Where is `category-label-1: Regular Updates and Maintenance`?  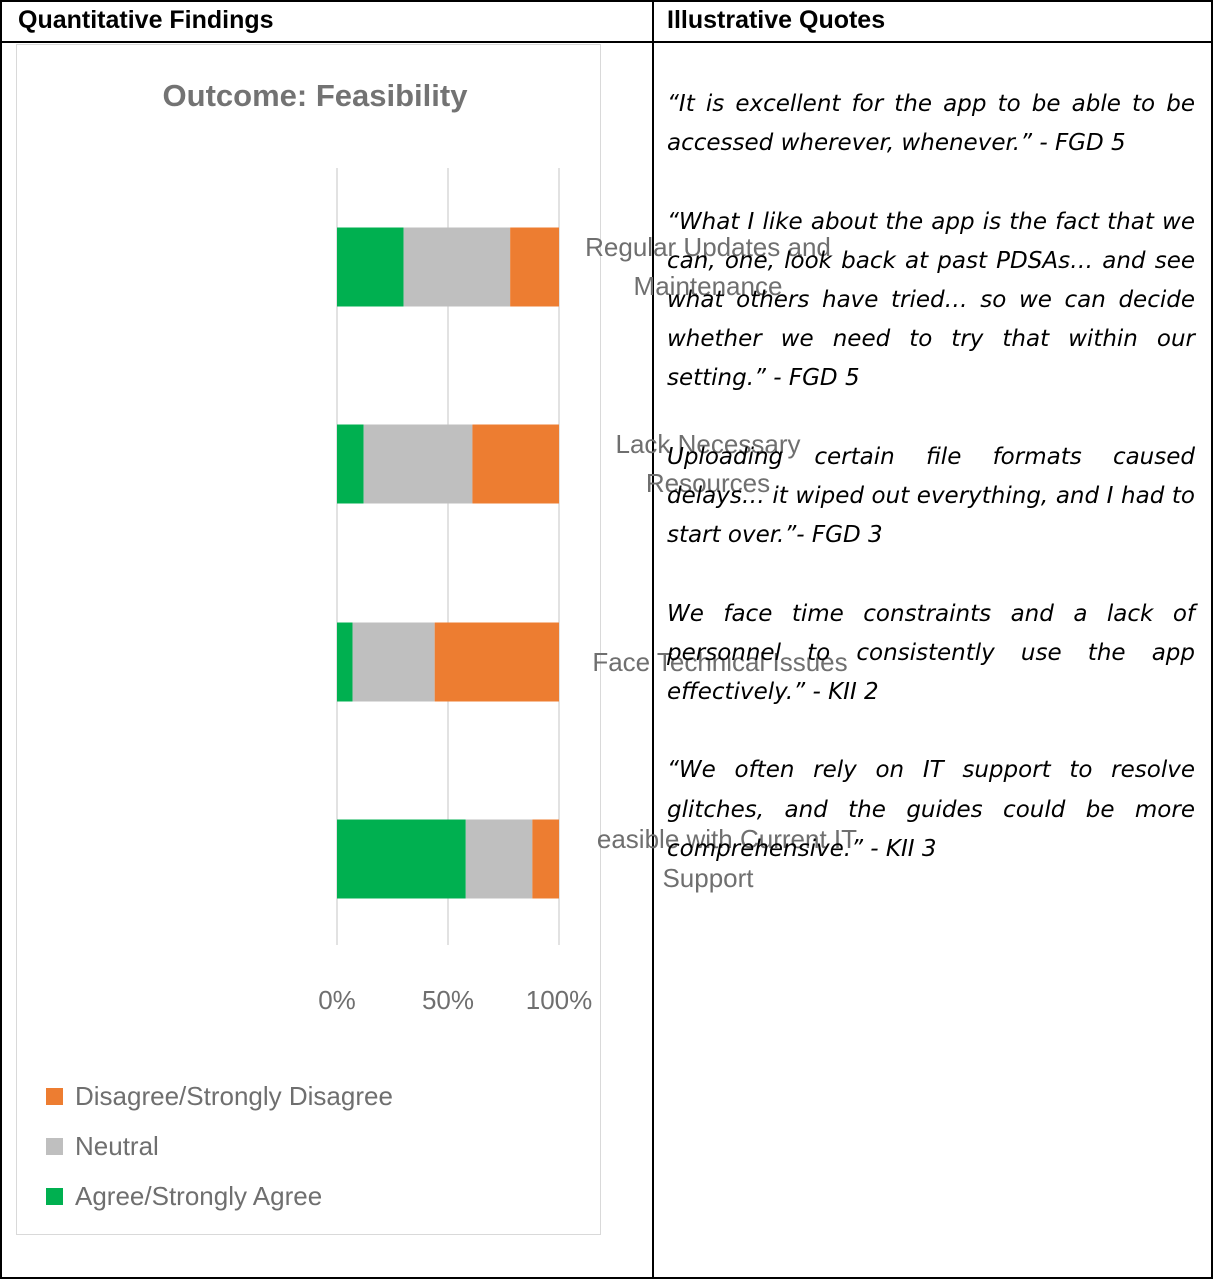
category-label-1: Regular Updates and Maintenance is located at coordinates (708, 266).